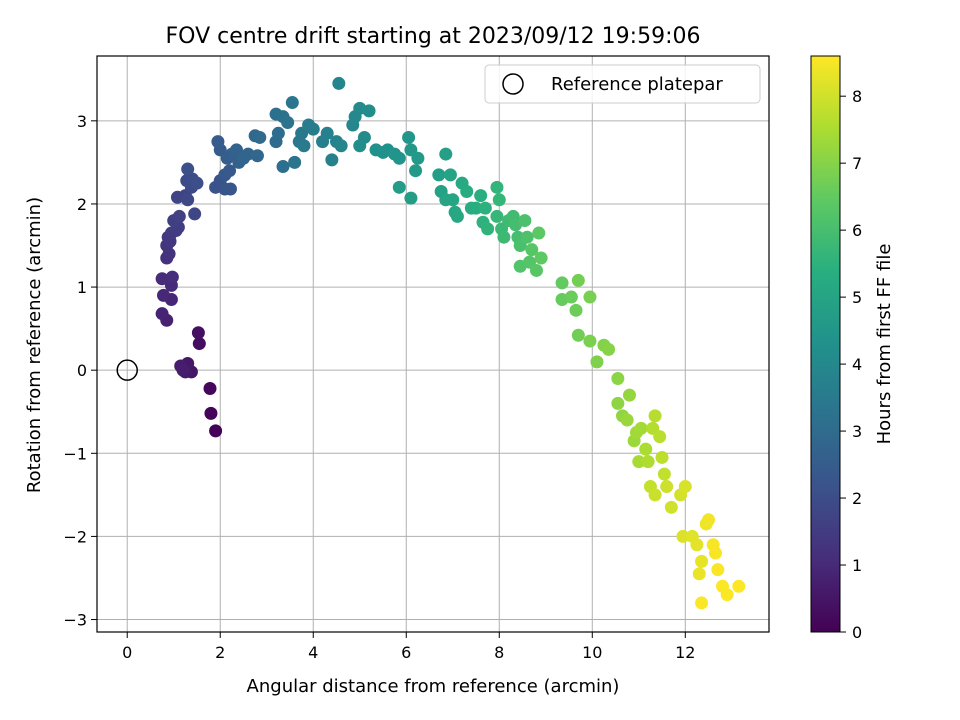 The image size is (960, 720). Describe the element at coordinates (127, 652) in the screenshot. I see `x-tick-label: 0` at that location.